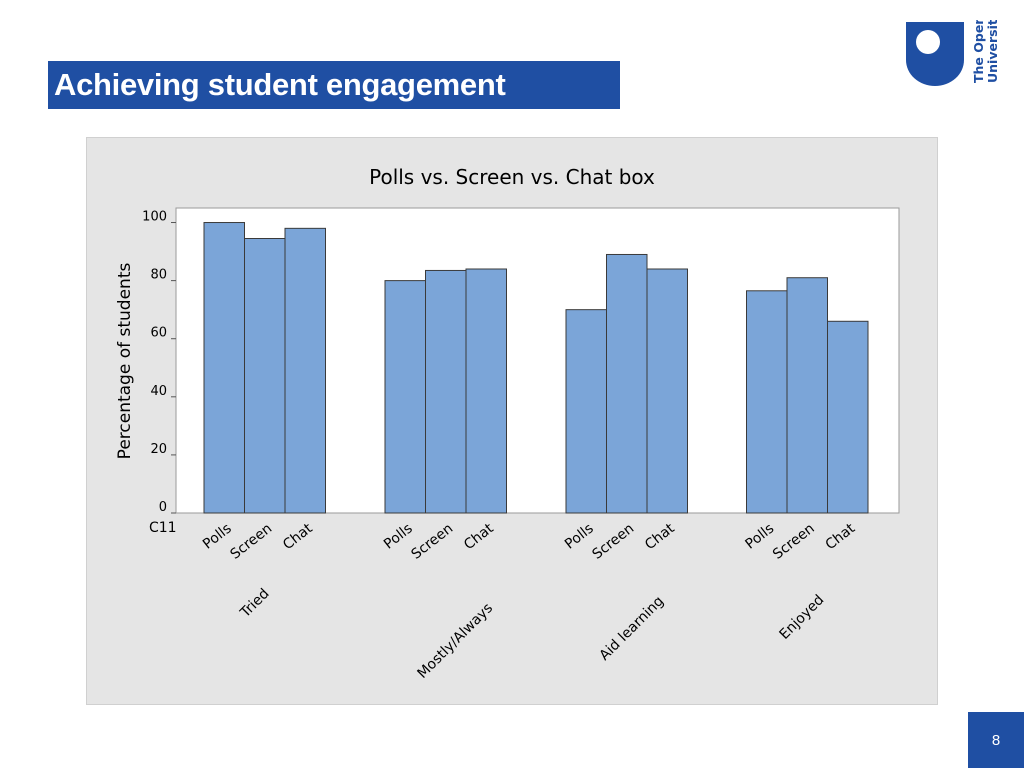  What do you see at coordinates (405, 397) in the screenshot?
I see `bar-mostly-always-polls` at bounding box center [405, 397].